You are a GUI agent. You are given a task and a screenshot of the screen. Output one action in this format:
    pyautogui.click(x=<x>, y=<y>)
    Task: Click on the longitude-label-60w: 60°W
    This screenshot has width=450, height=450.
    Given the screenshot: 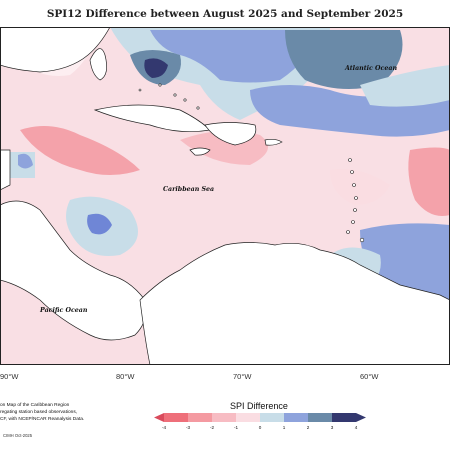 What is the action you would take?
    pyautogui.click(x=369, y=376)
    